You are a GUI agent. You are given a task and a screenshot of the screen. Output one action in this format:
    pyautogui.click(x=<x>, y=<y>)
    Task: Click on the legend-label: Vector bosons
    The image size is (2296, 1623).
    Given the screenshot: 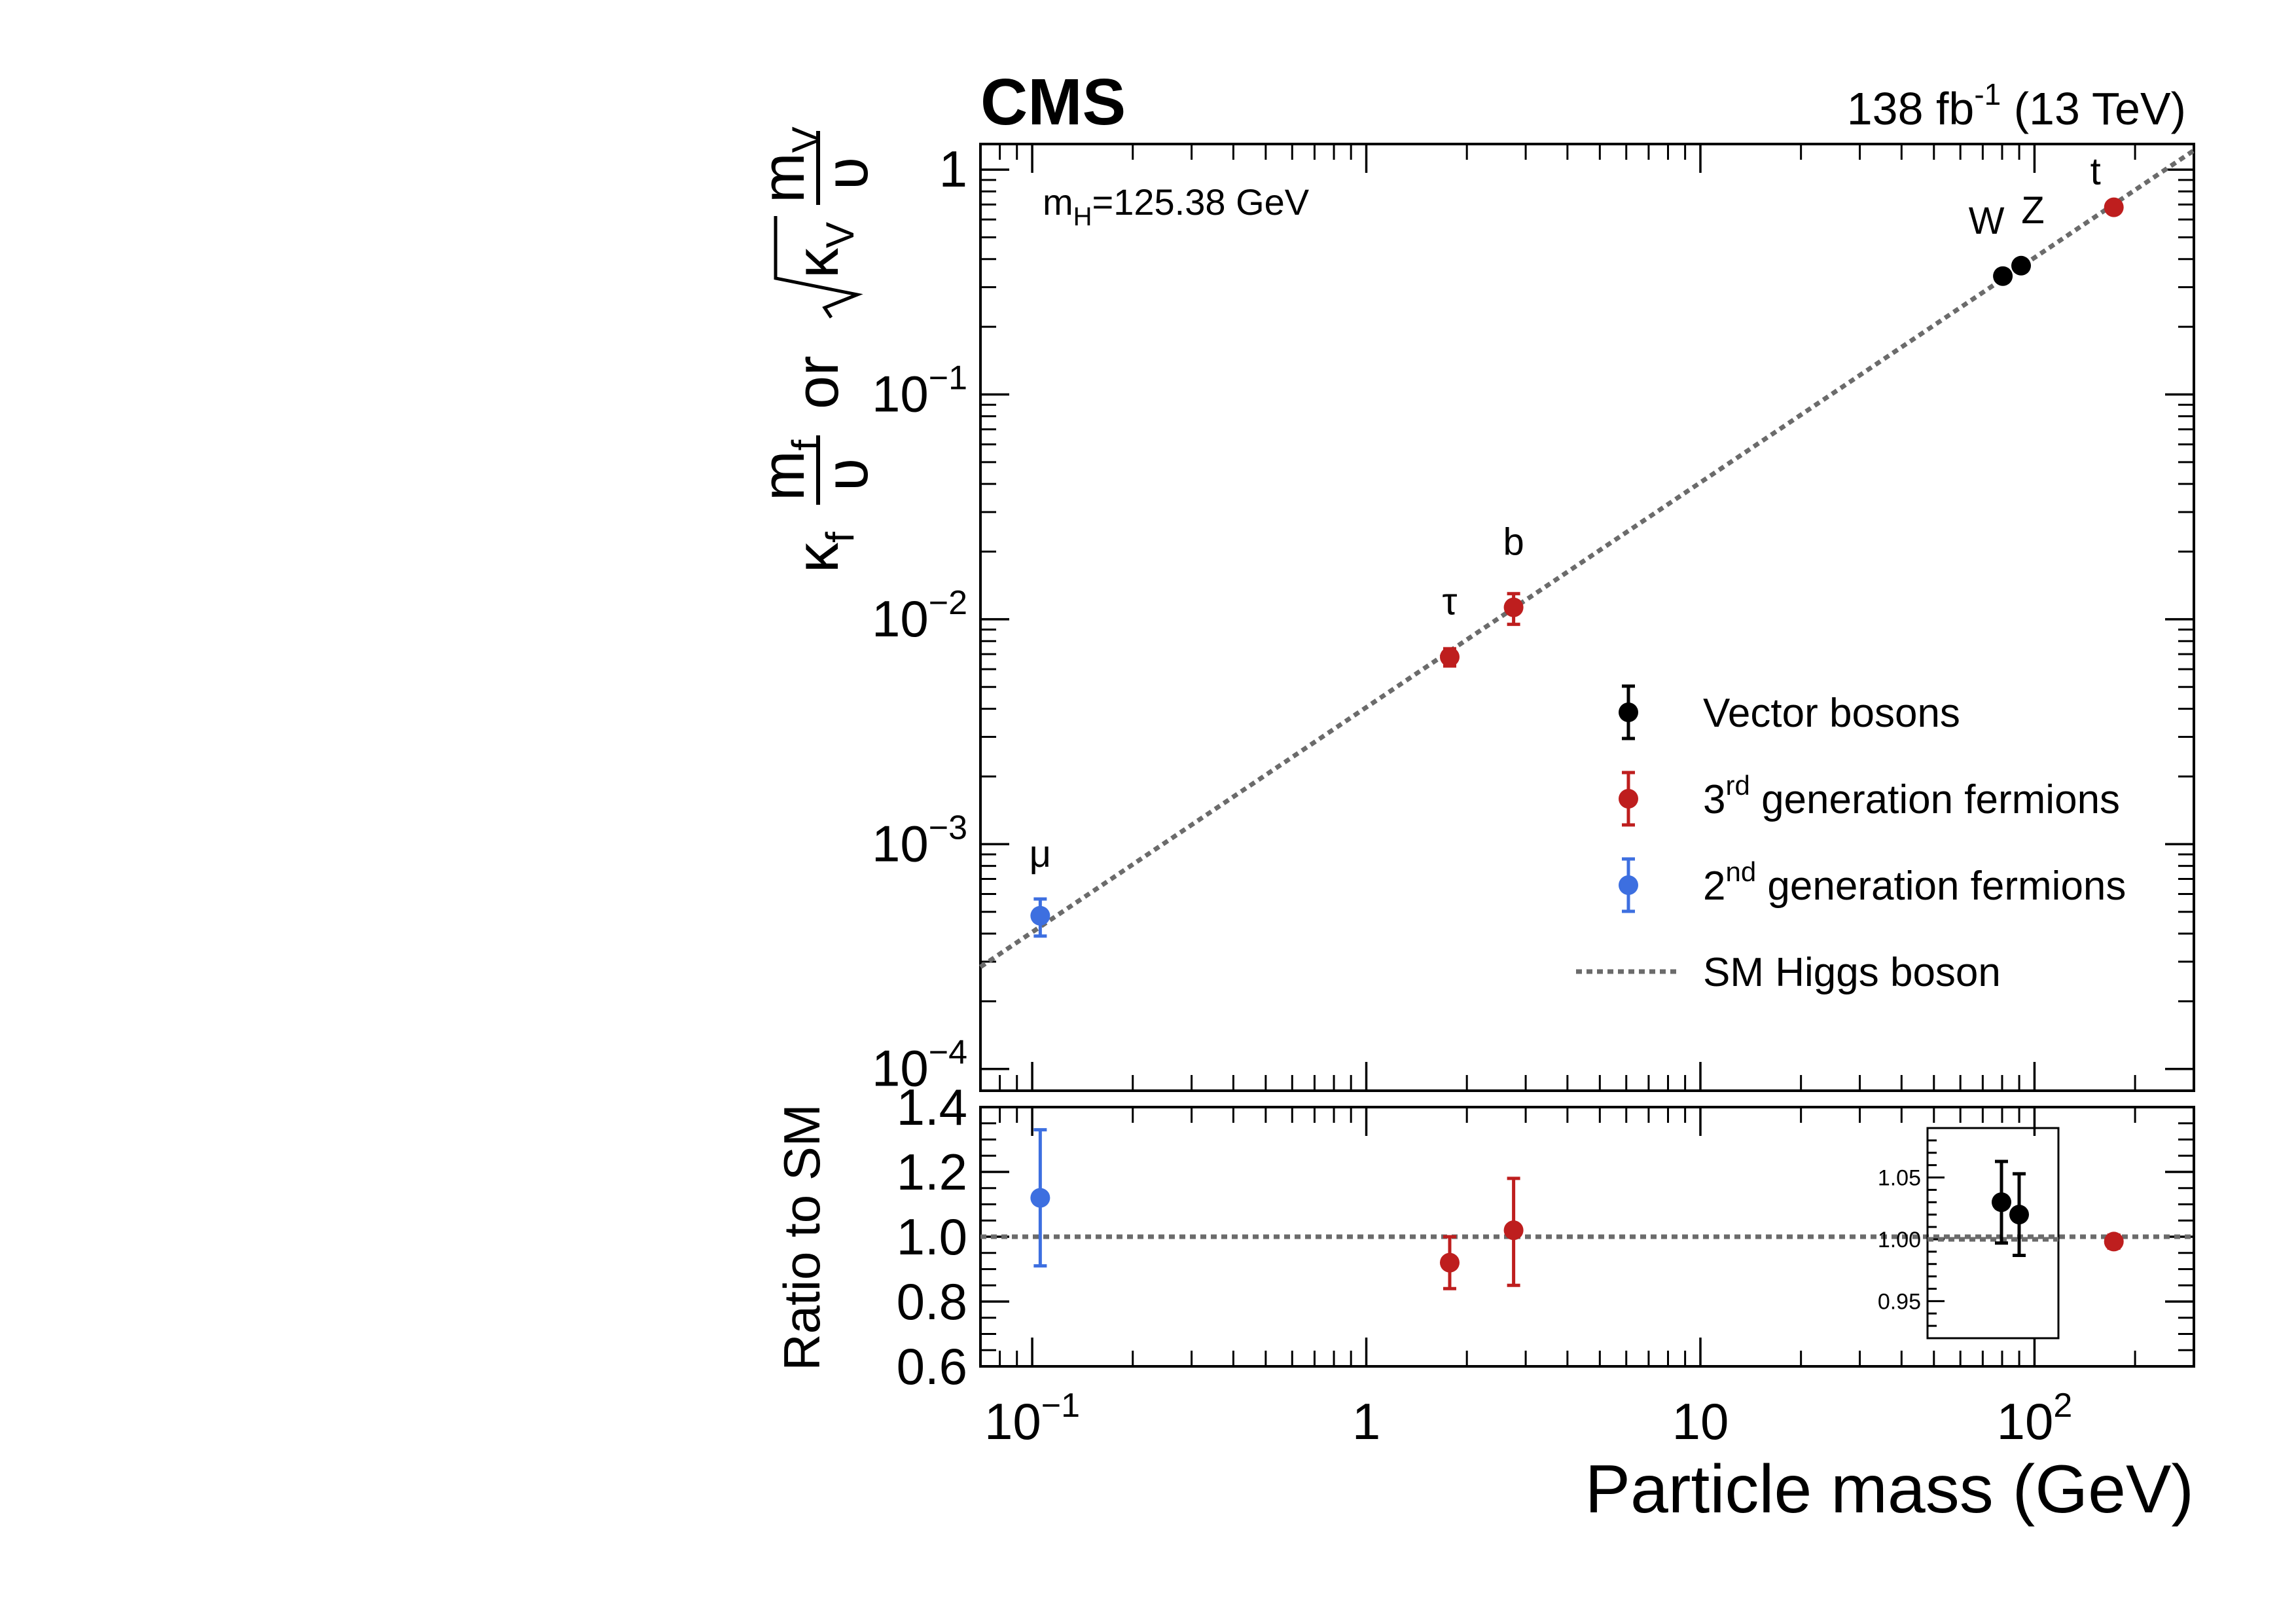 What is the action you would take?
    pyautogui.click(x=1831, y=713)
    